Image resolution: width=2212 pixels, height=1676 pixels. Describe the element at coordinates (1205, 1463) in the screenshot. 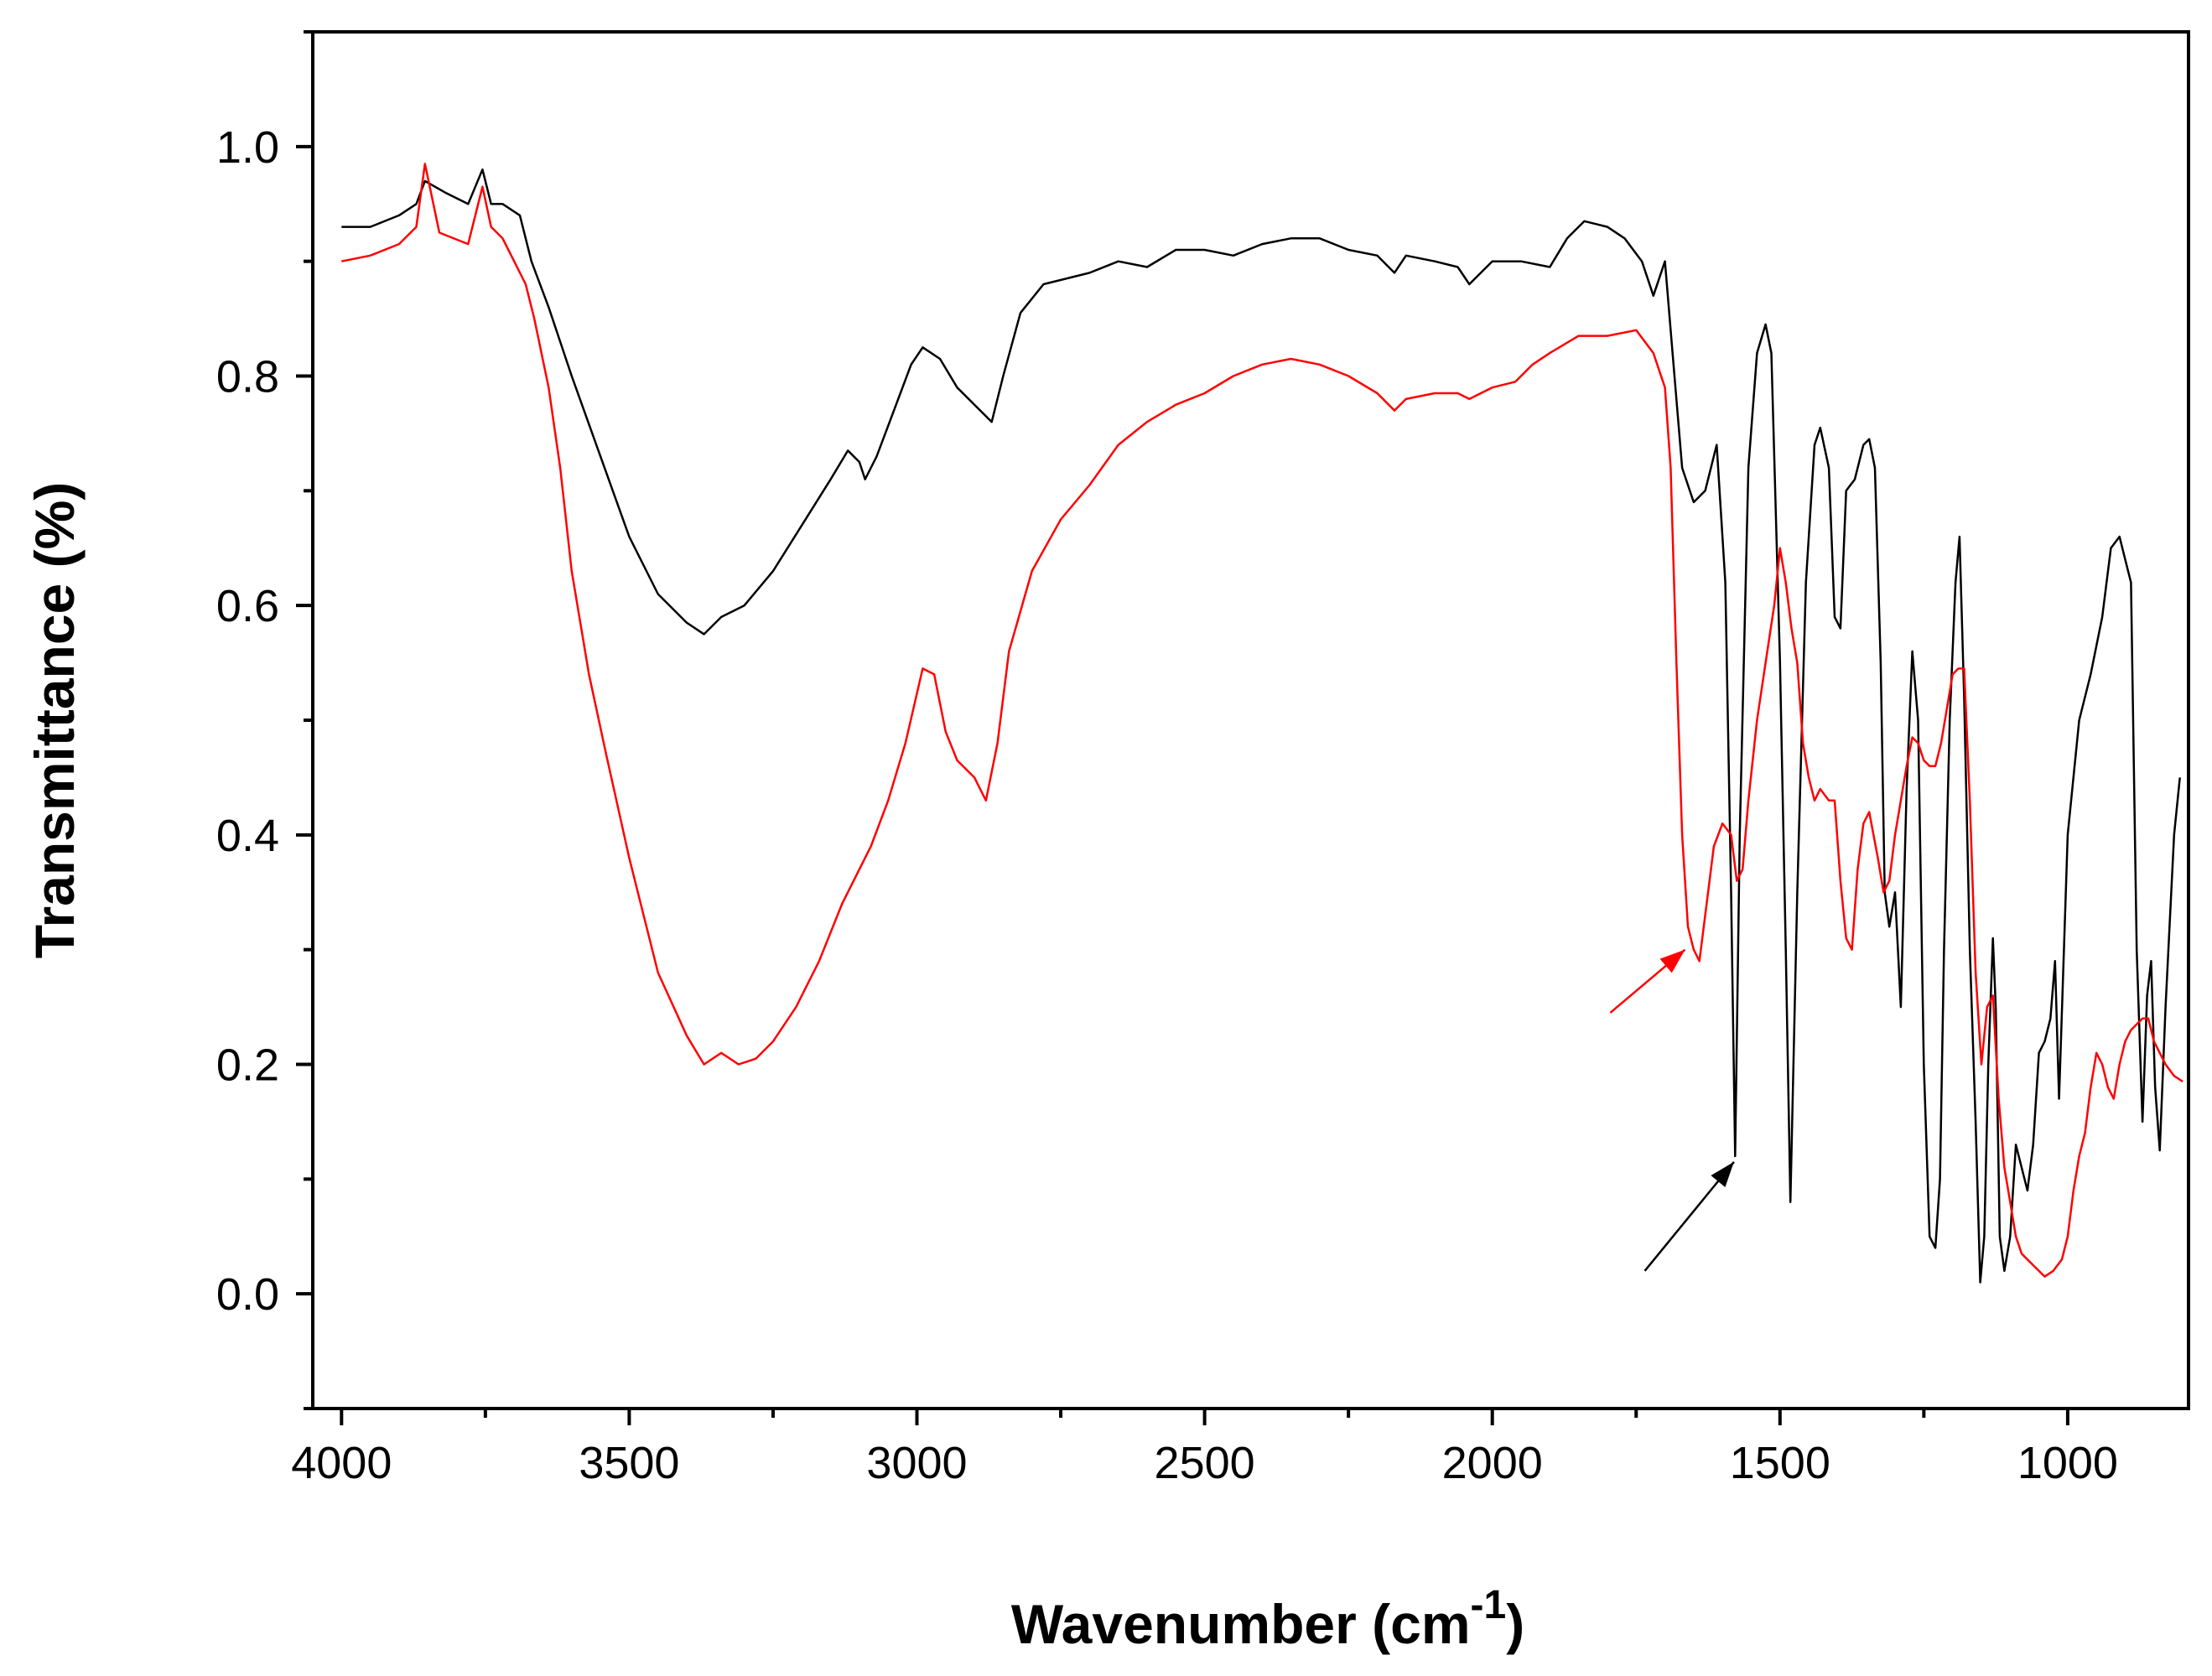

I see `x-tick-label: 2500` at that location.